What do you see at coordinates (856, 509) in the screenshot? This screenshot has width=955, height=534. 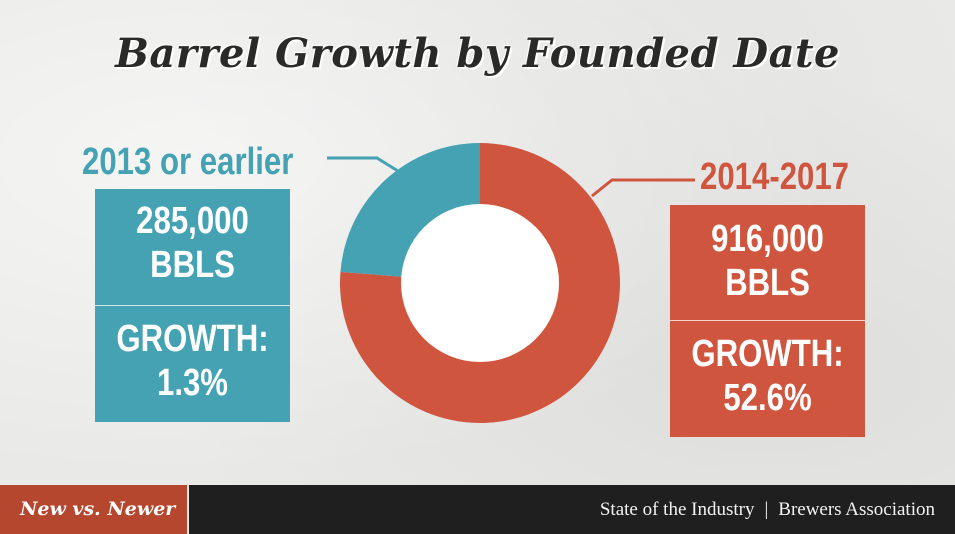 I see `footer-organization: Brewers Association` at bounding box center [856, 509].